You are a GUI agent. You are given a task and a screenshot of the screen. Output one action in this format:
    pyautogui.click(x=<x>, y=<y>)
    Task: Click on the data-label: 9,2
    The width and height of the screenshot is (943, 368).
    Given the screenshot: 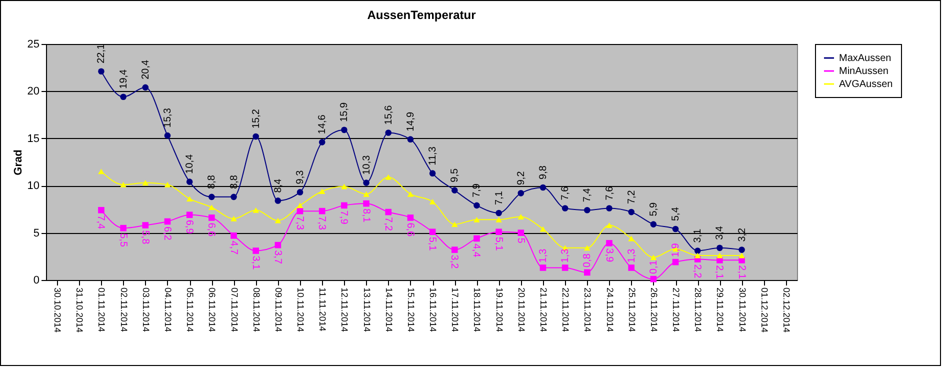 What is the action you would take?
    pyautogui.click(x=521, y=178)
    